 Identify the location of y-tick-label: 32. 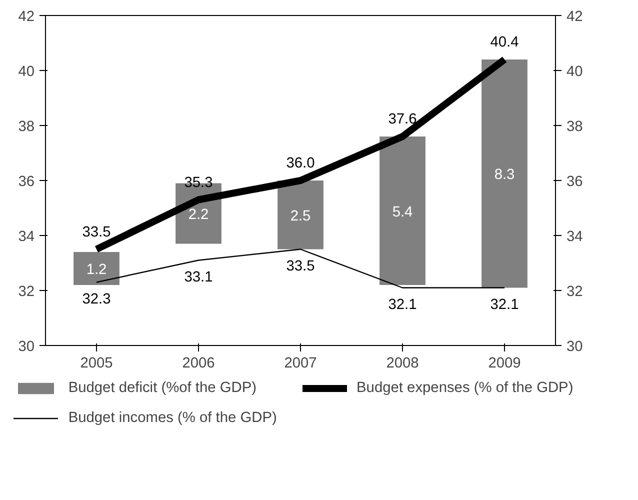
(26, 292).